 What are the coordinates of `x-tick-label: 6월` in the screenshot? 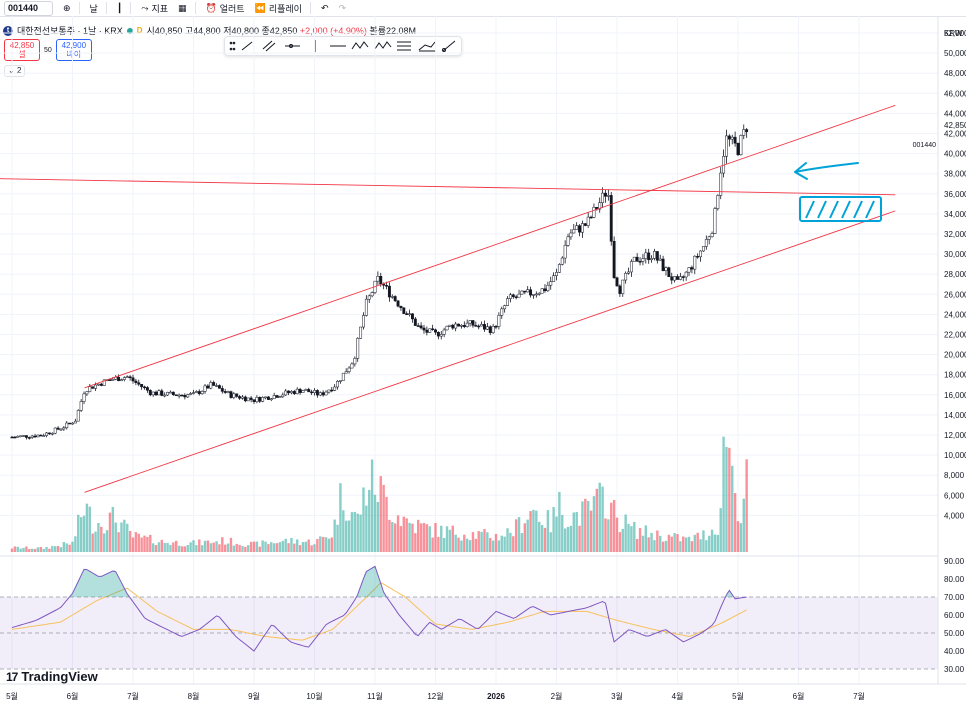 It's located at (73, 696).